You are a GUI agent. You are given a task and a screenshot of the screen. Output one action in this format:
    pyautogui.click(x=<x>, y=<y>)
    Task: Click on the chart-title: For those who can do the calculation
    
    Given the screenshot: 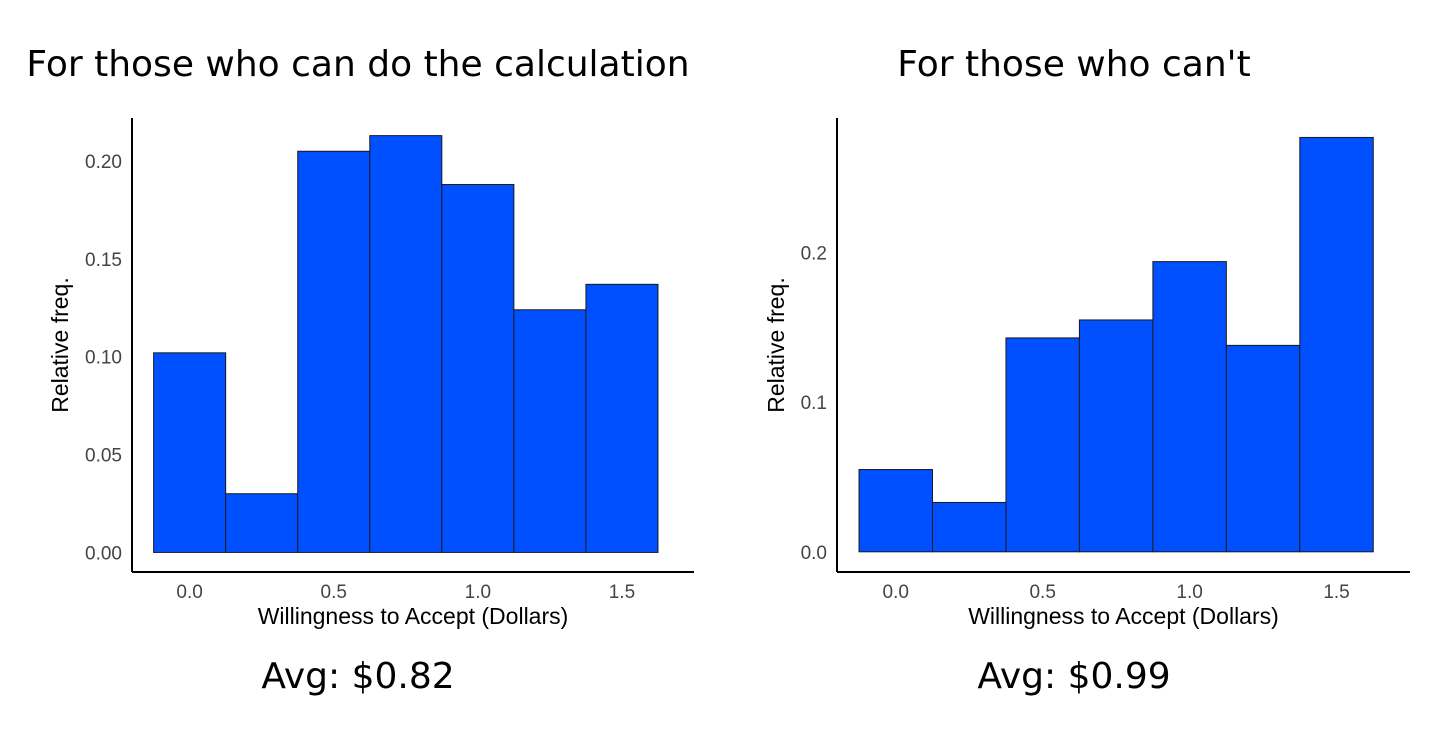 What is the action you would take?
    pyautogui.click(x=358, y=64)
    